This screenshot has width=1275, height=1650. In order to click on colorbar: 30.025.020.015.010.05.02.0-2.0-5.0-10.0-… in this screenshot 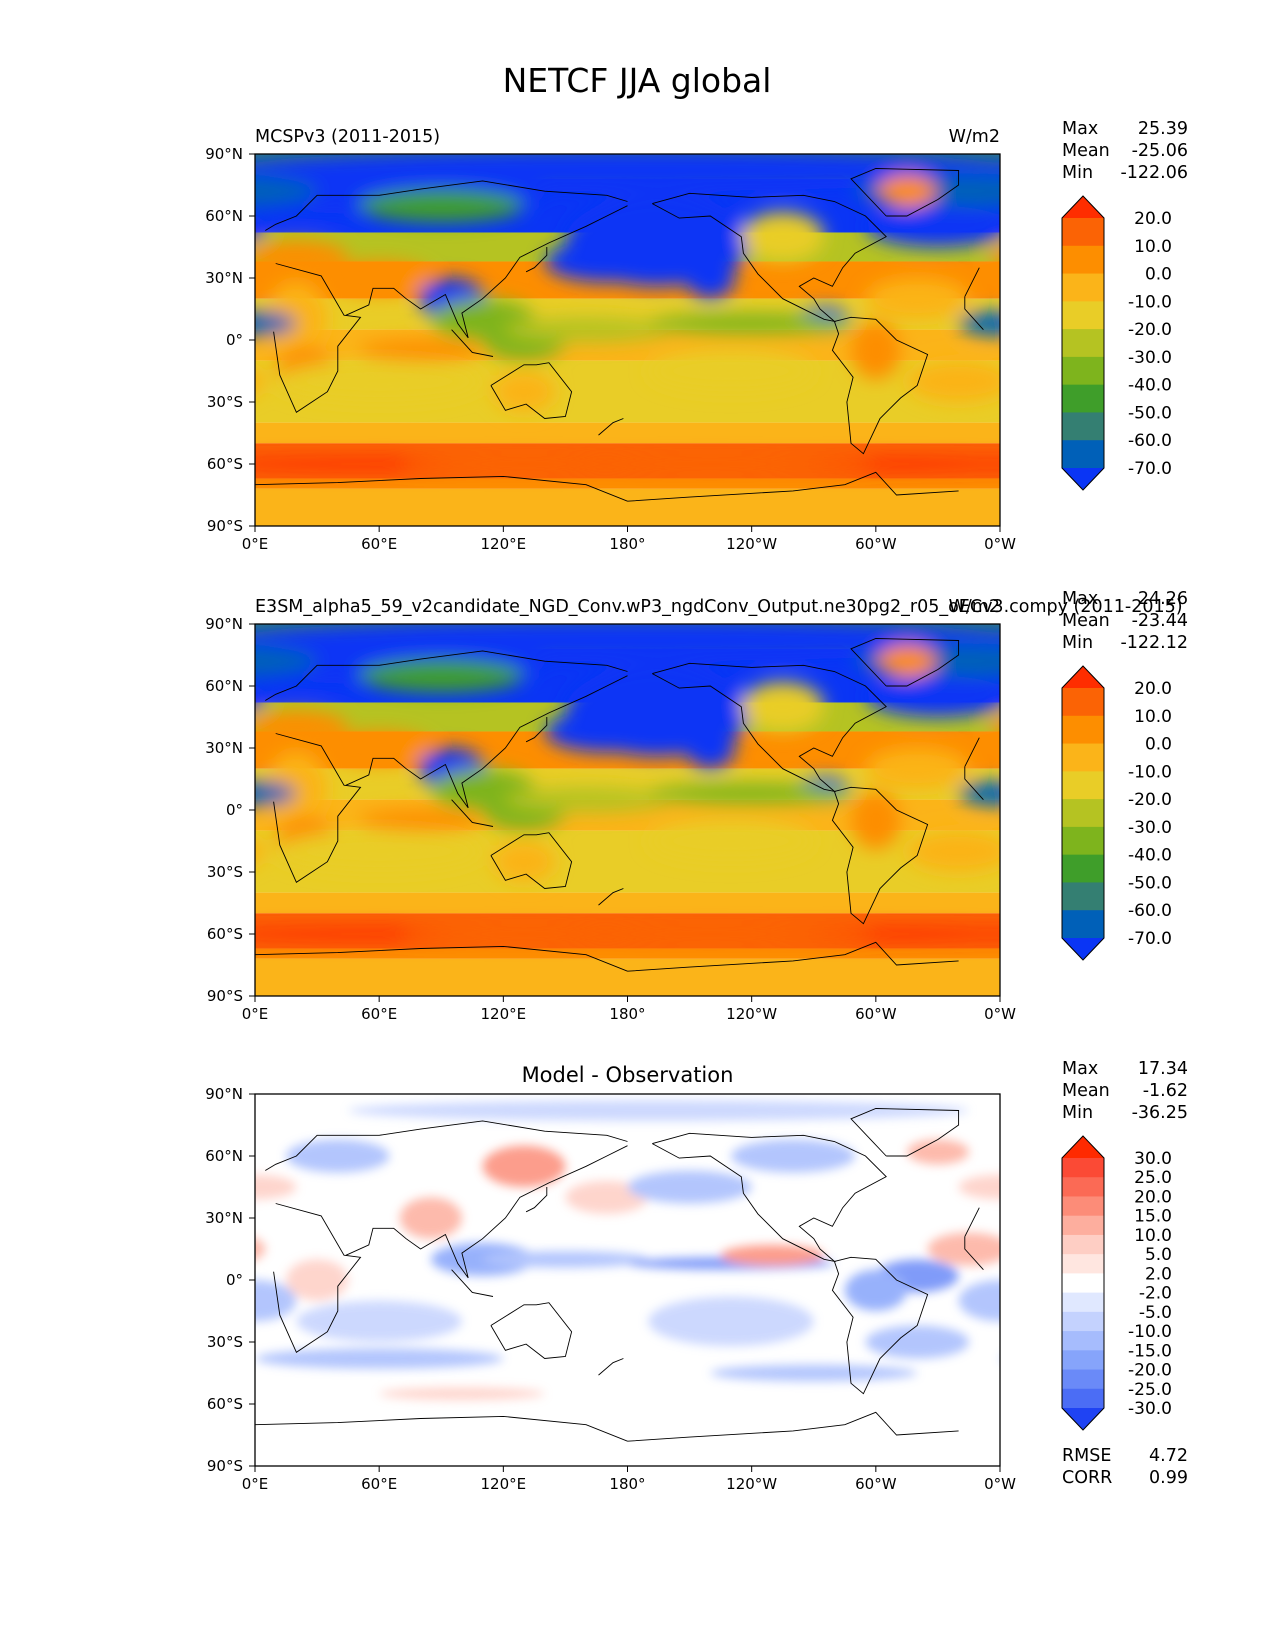, I will do `click(1116, 1283)`.